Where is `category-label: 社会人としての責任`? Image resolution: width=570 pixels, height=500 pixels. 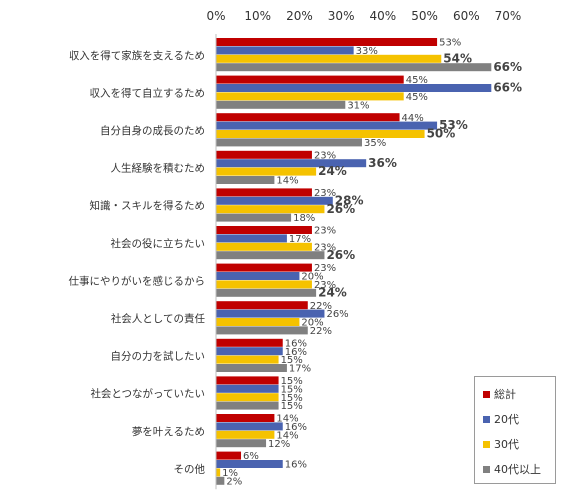 category-label: 社会人としての責任 is located at coordinates (158, 318).